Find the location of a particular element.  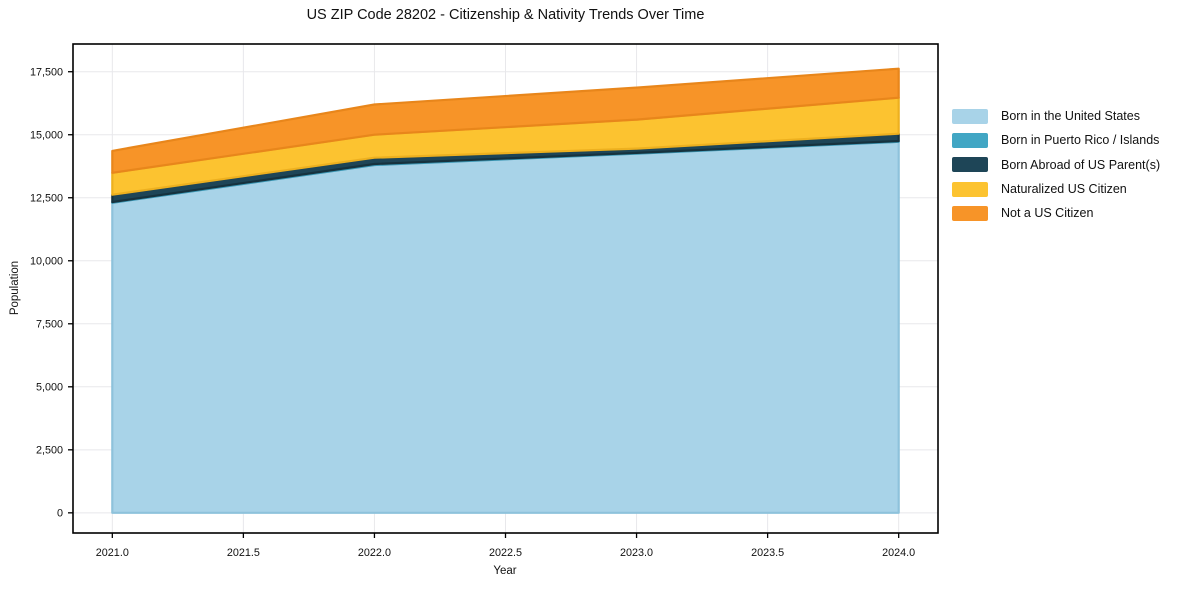

legend-item-naturalized: Naturalized US Citizen is located at coordinates (1056, 189).